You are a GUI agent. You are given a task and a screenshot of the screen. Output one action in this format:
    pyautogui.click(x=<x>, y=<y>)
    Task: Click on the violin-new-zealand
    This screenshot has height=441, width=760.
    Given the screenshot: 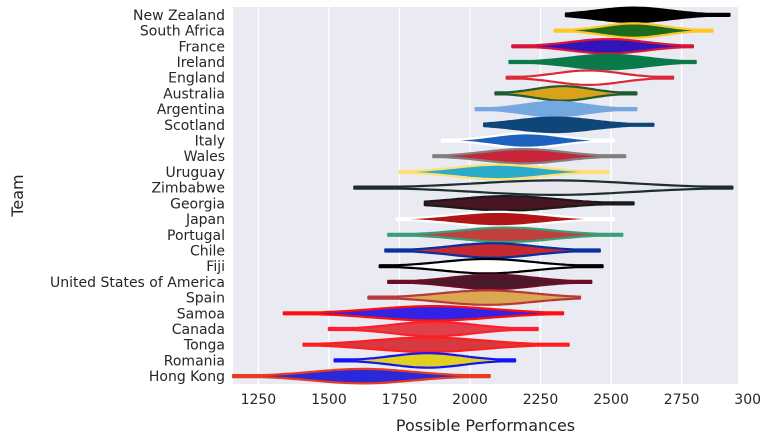 What is the action you would take?
    pyautogui.click(x=647, y=15)
    